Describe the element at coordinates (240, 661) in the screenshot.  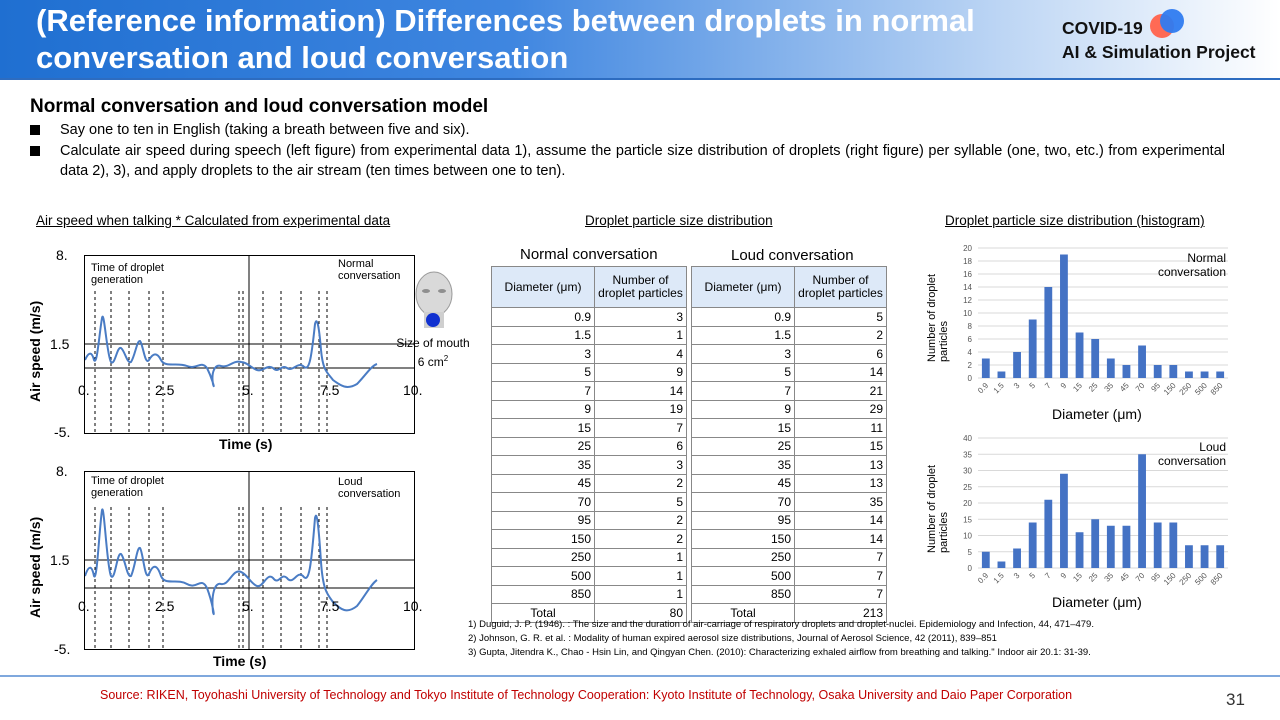
I see `x-axis-label: Time (s)` at that location.